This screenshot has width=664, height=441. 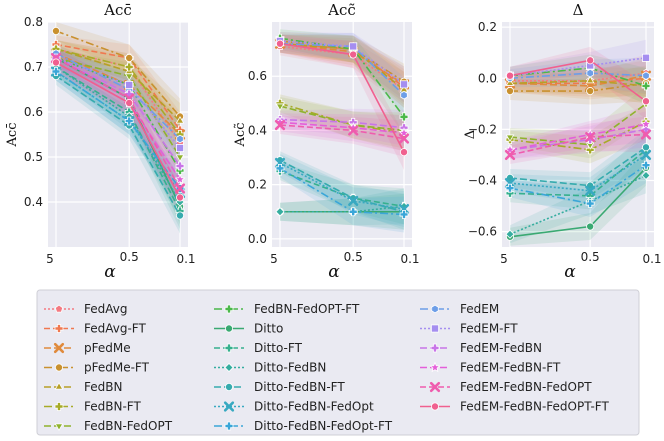 I want to click on point-ditto-fedbn-ft, so click(x=179, y=215).